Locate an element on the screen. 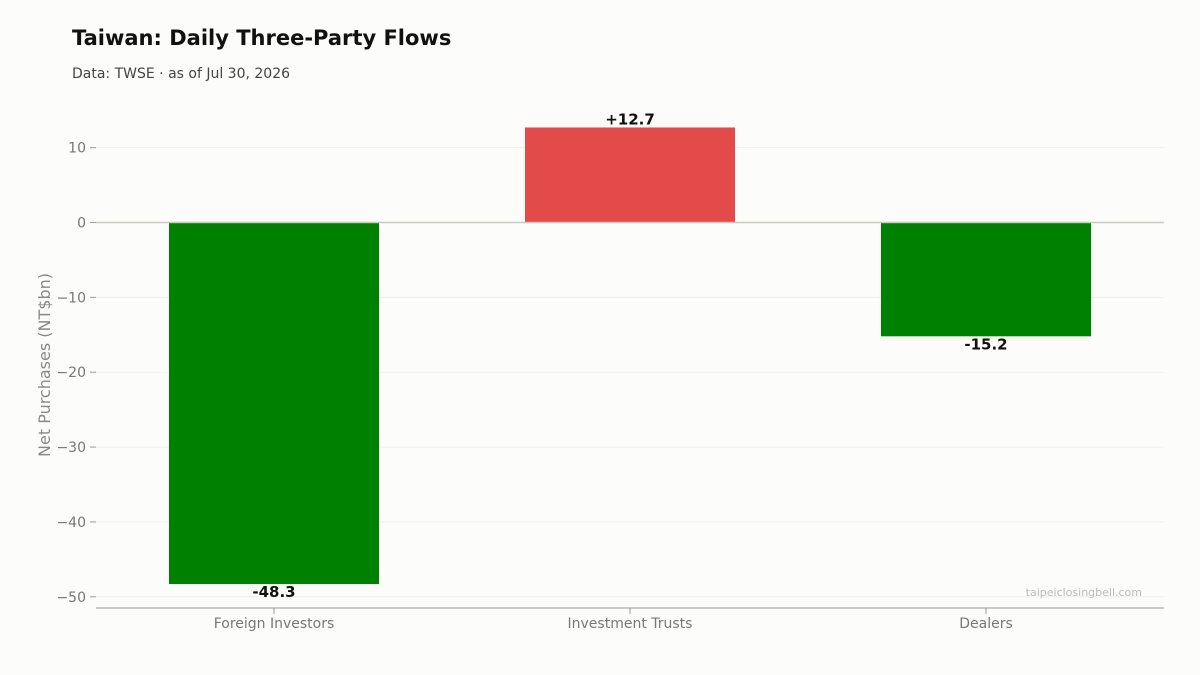  data-label: -48.3 is located at coordinates (273, 592).